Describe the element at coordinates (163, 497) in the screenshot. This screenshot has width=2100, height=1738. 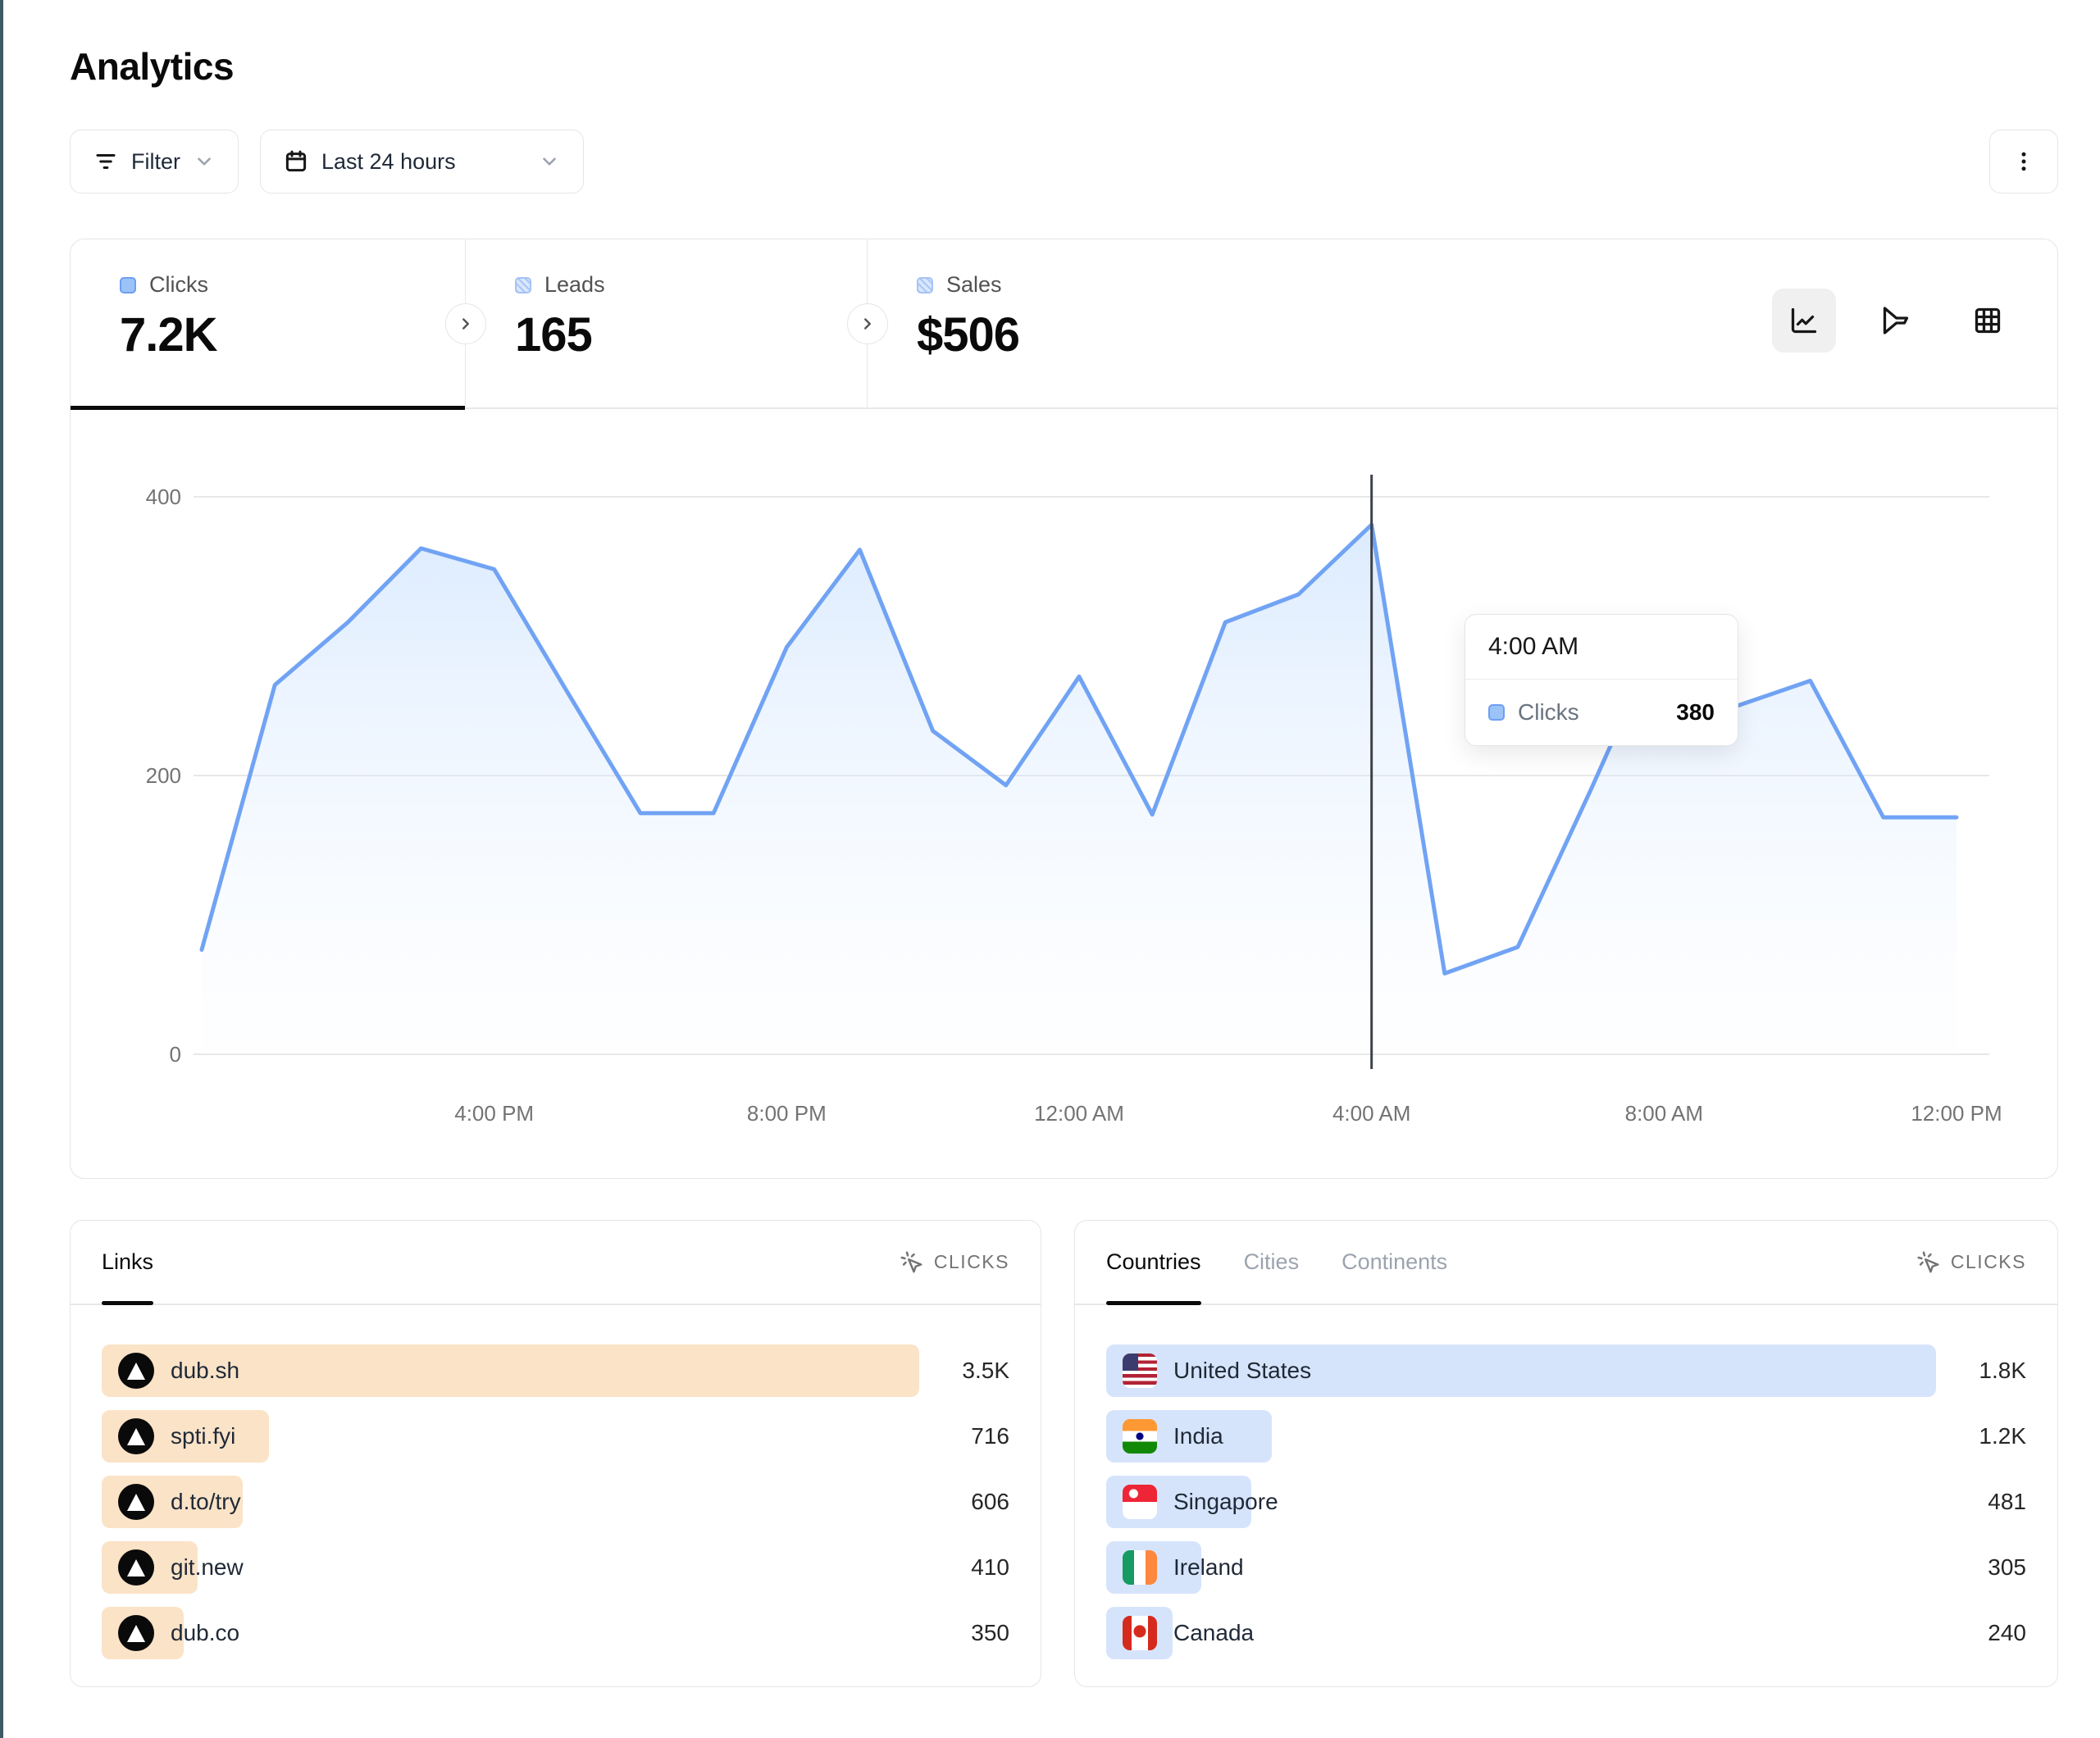
I see `svg-text: 400` at that location.